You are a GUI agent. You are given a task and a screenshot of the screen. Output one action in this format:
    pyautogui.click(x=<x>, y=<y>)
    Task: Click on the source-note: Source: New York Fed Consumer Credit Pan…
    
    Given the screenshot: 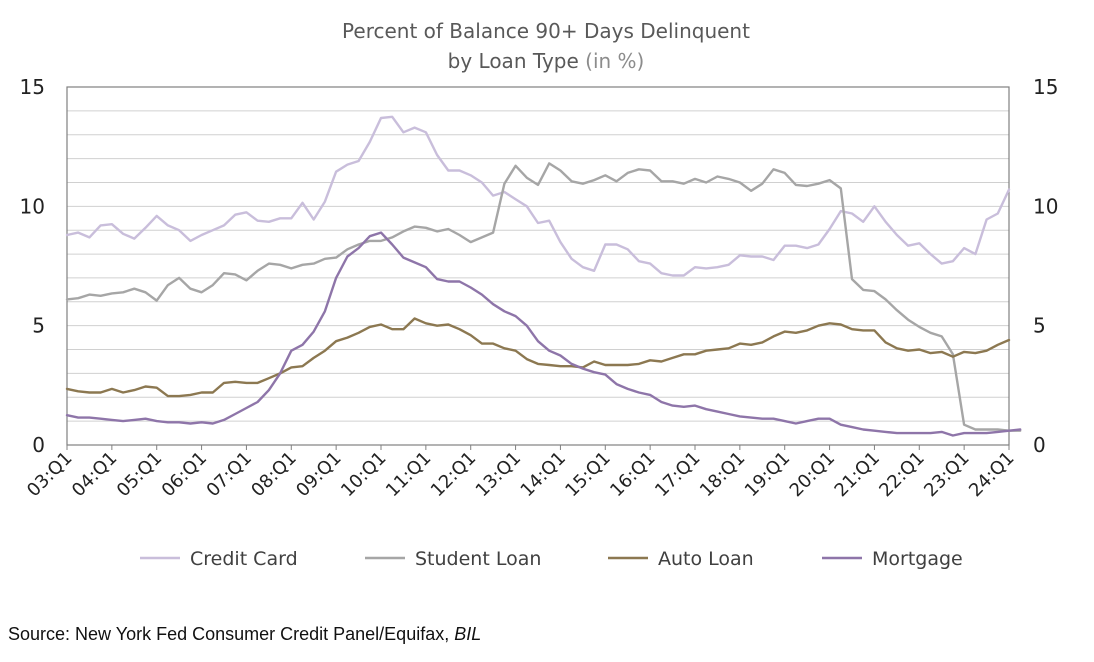 What is the action you would take?
    pyautogui.click(x=244, y=634)
    